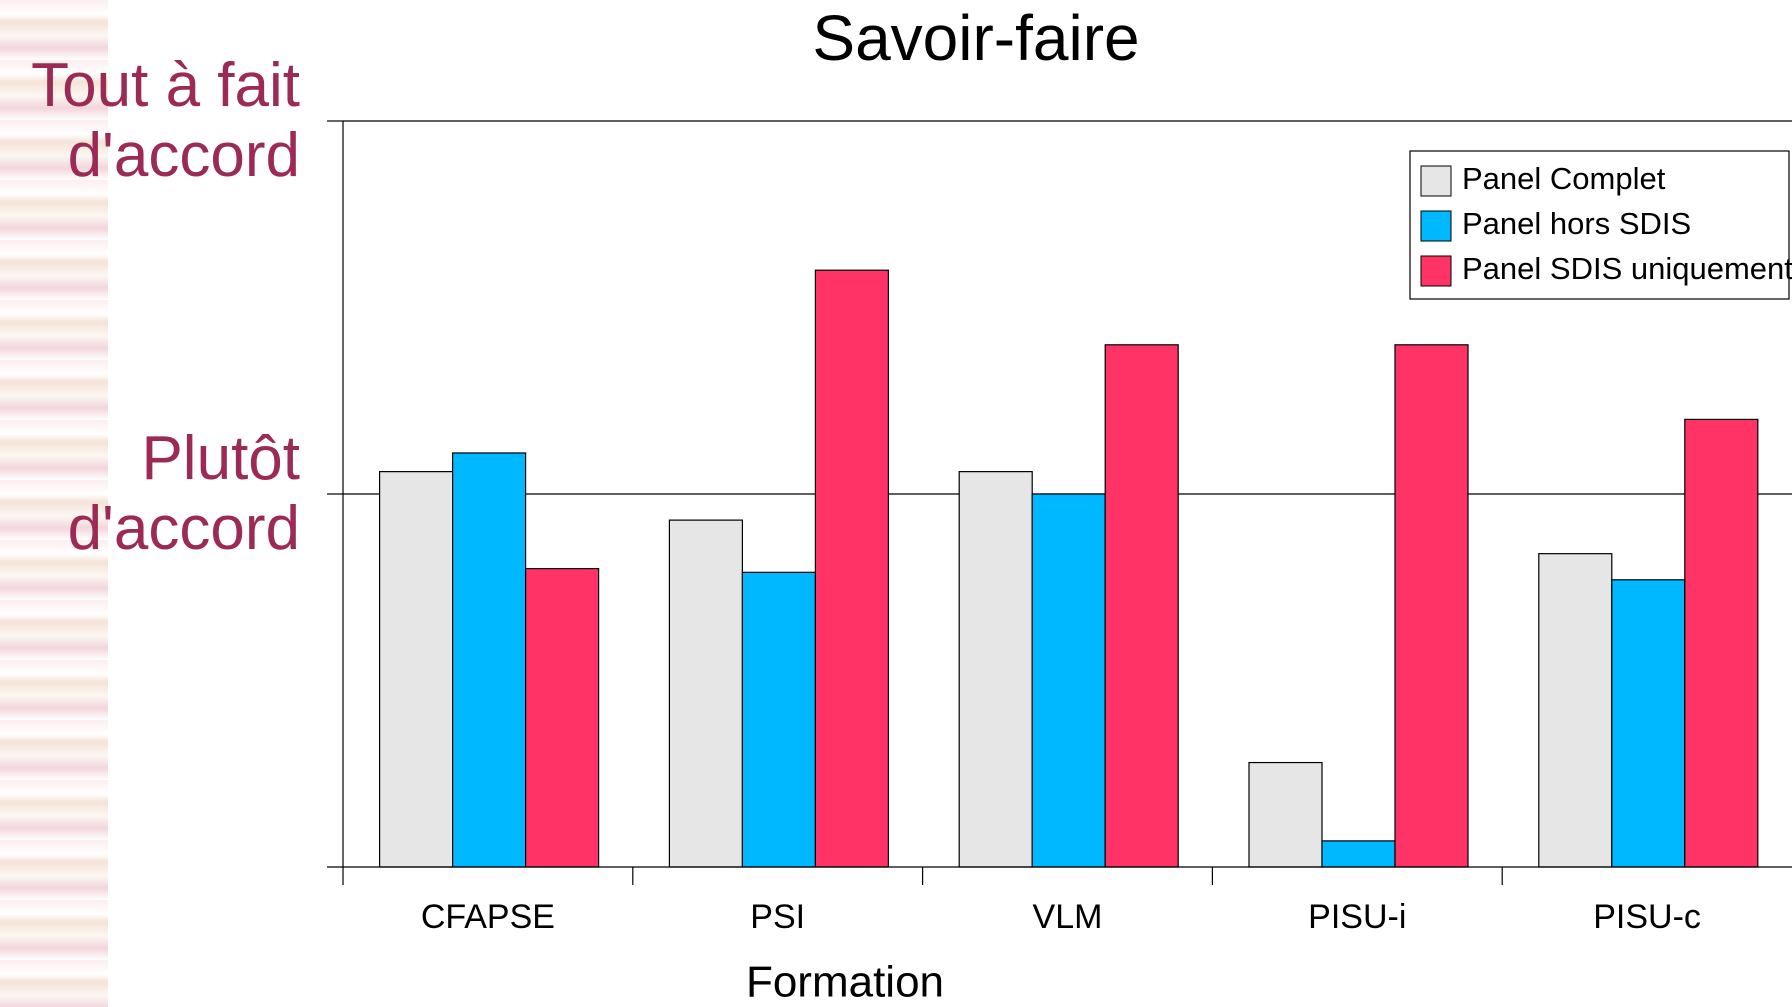 The height and width of the screenshot is (1007, 1792). What do you see at coordinates (777, 917) in the screenshot?
I see `x-tick-label: PSI` at bounding box center [777, 917].